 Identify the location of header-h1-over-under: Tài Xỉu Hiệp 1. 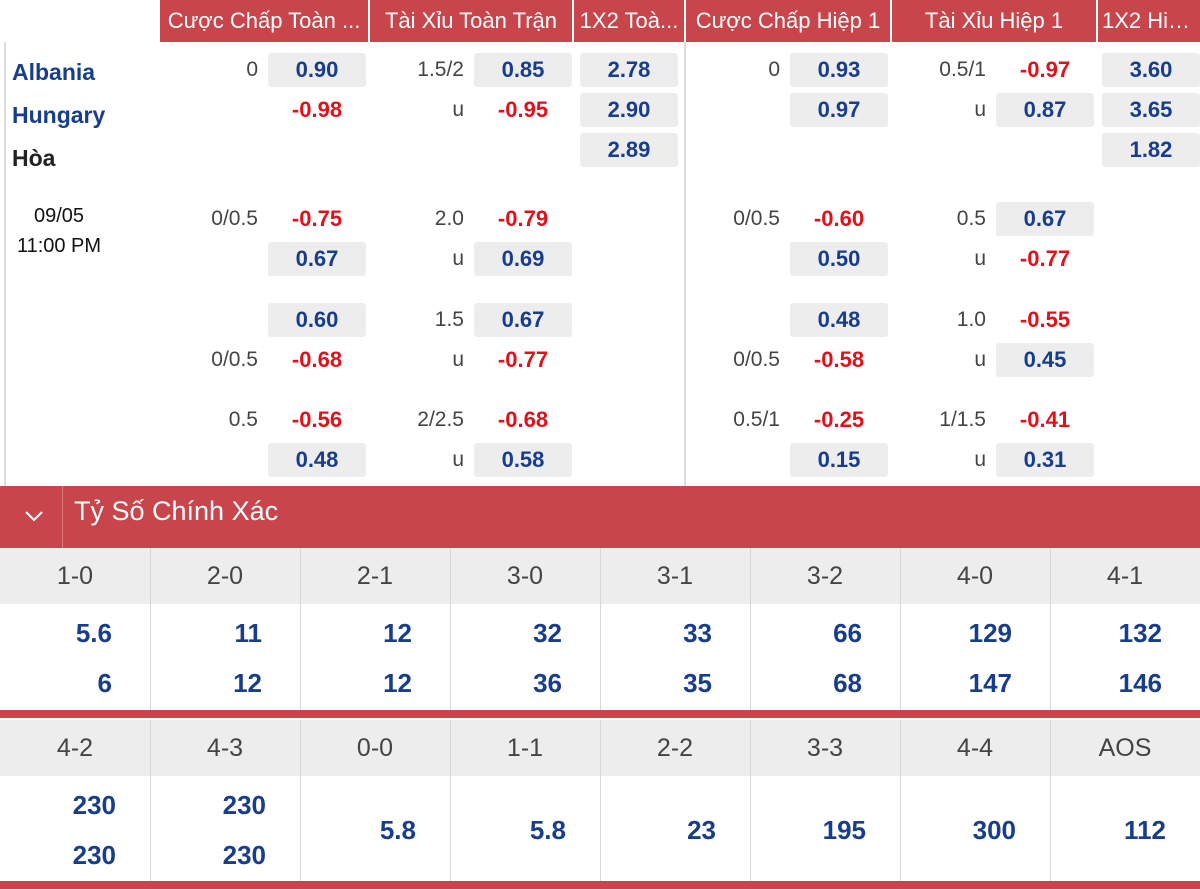
(994, 21).